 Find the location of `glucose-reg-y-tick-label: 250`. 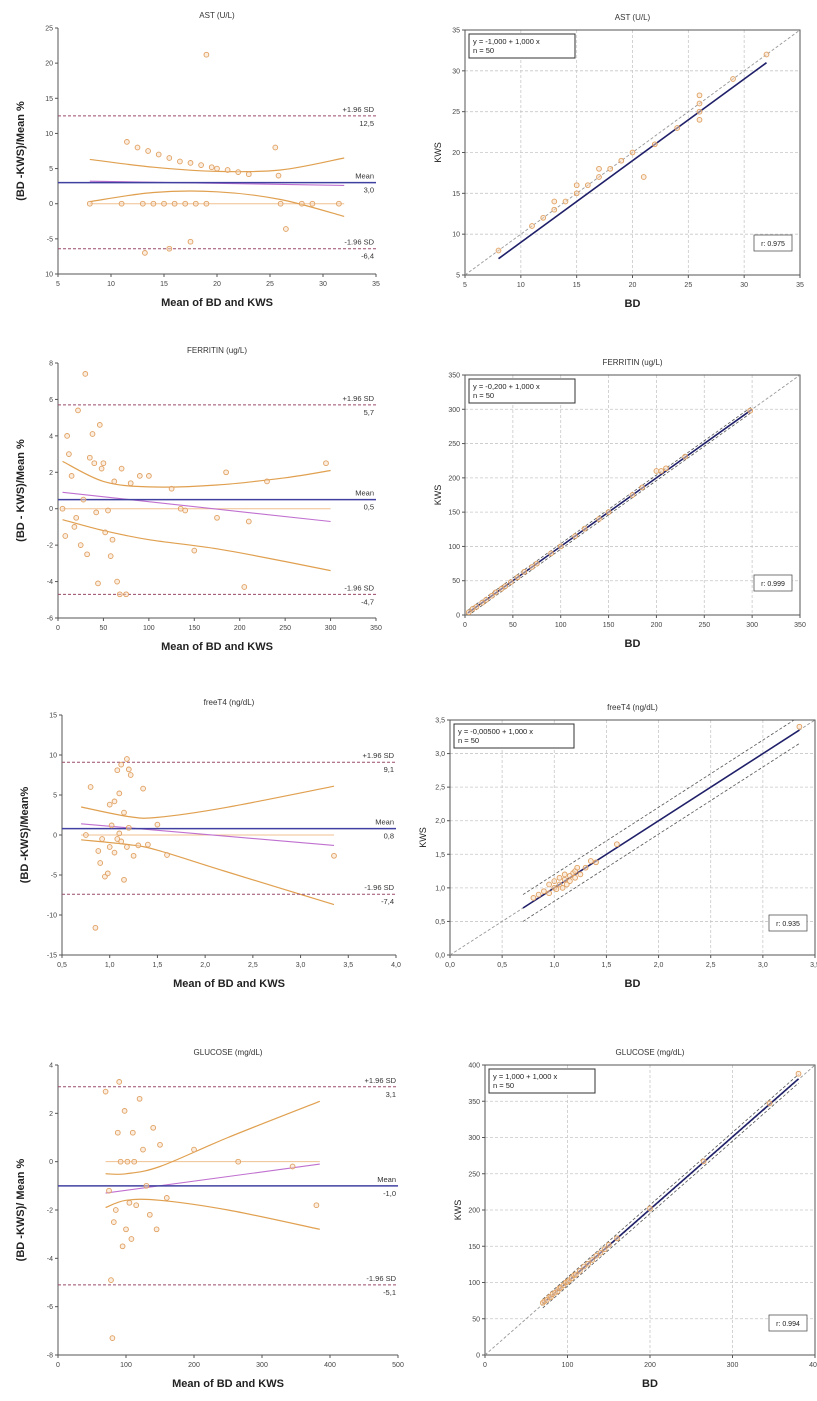

glucose-reg-y-tick-label: 250 is located at coordinates (474, 1174).